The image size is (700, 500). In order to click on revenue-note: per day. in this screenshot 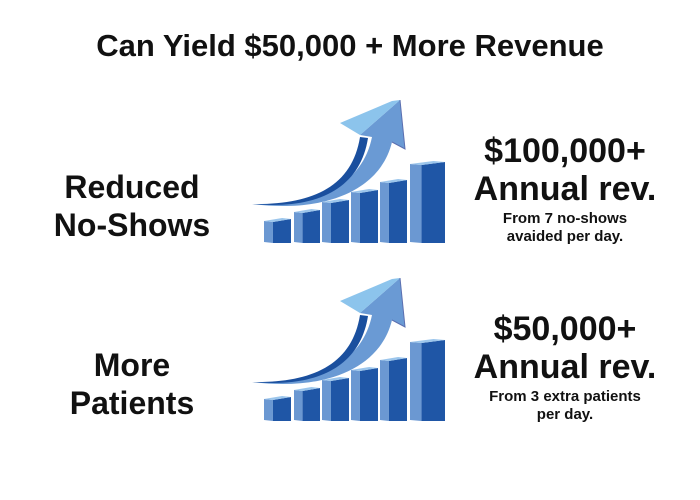, I will do `click(565, 414)`.